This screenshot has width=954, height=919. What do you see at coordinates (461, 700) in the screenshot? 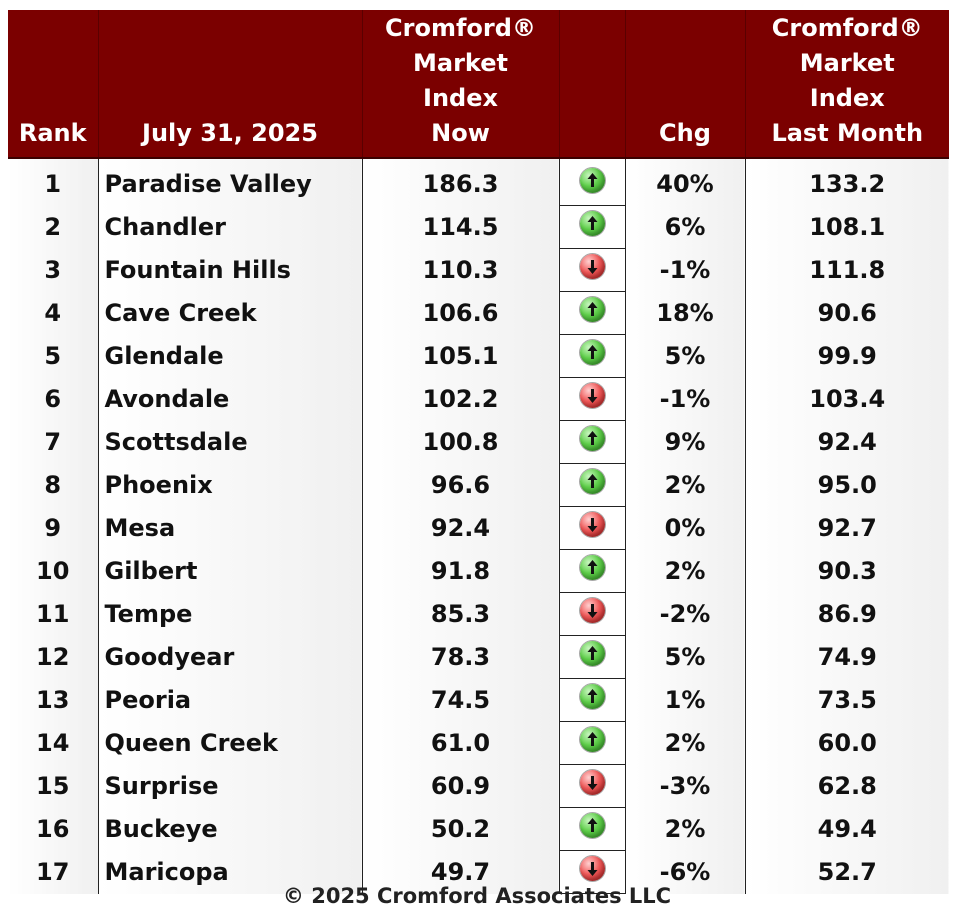
I see `index-now-cell: 74.5` at bounding box center [461, 700].